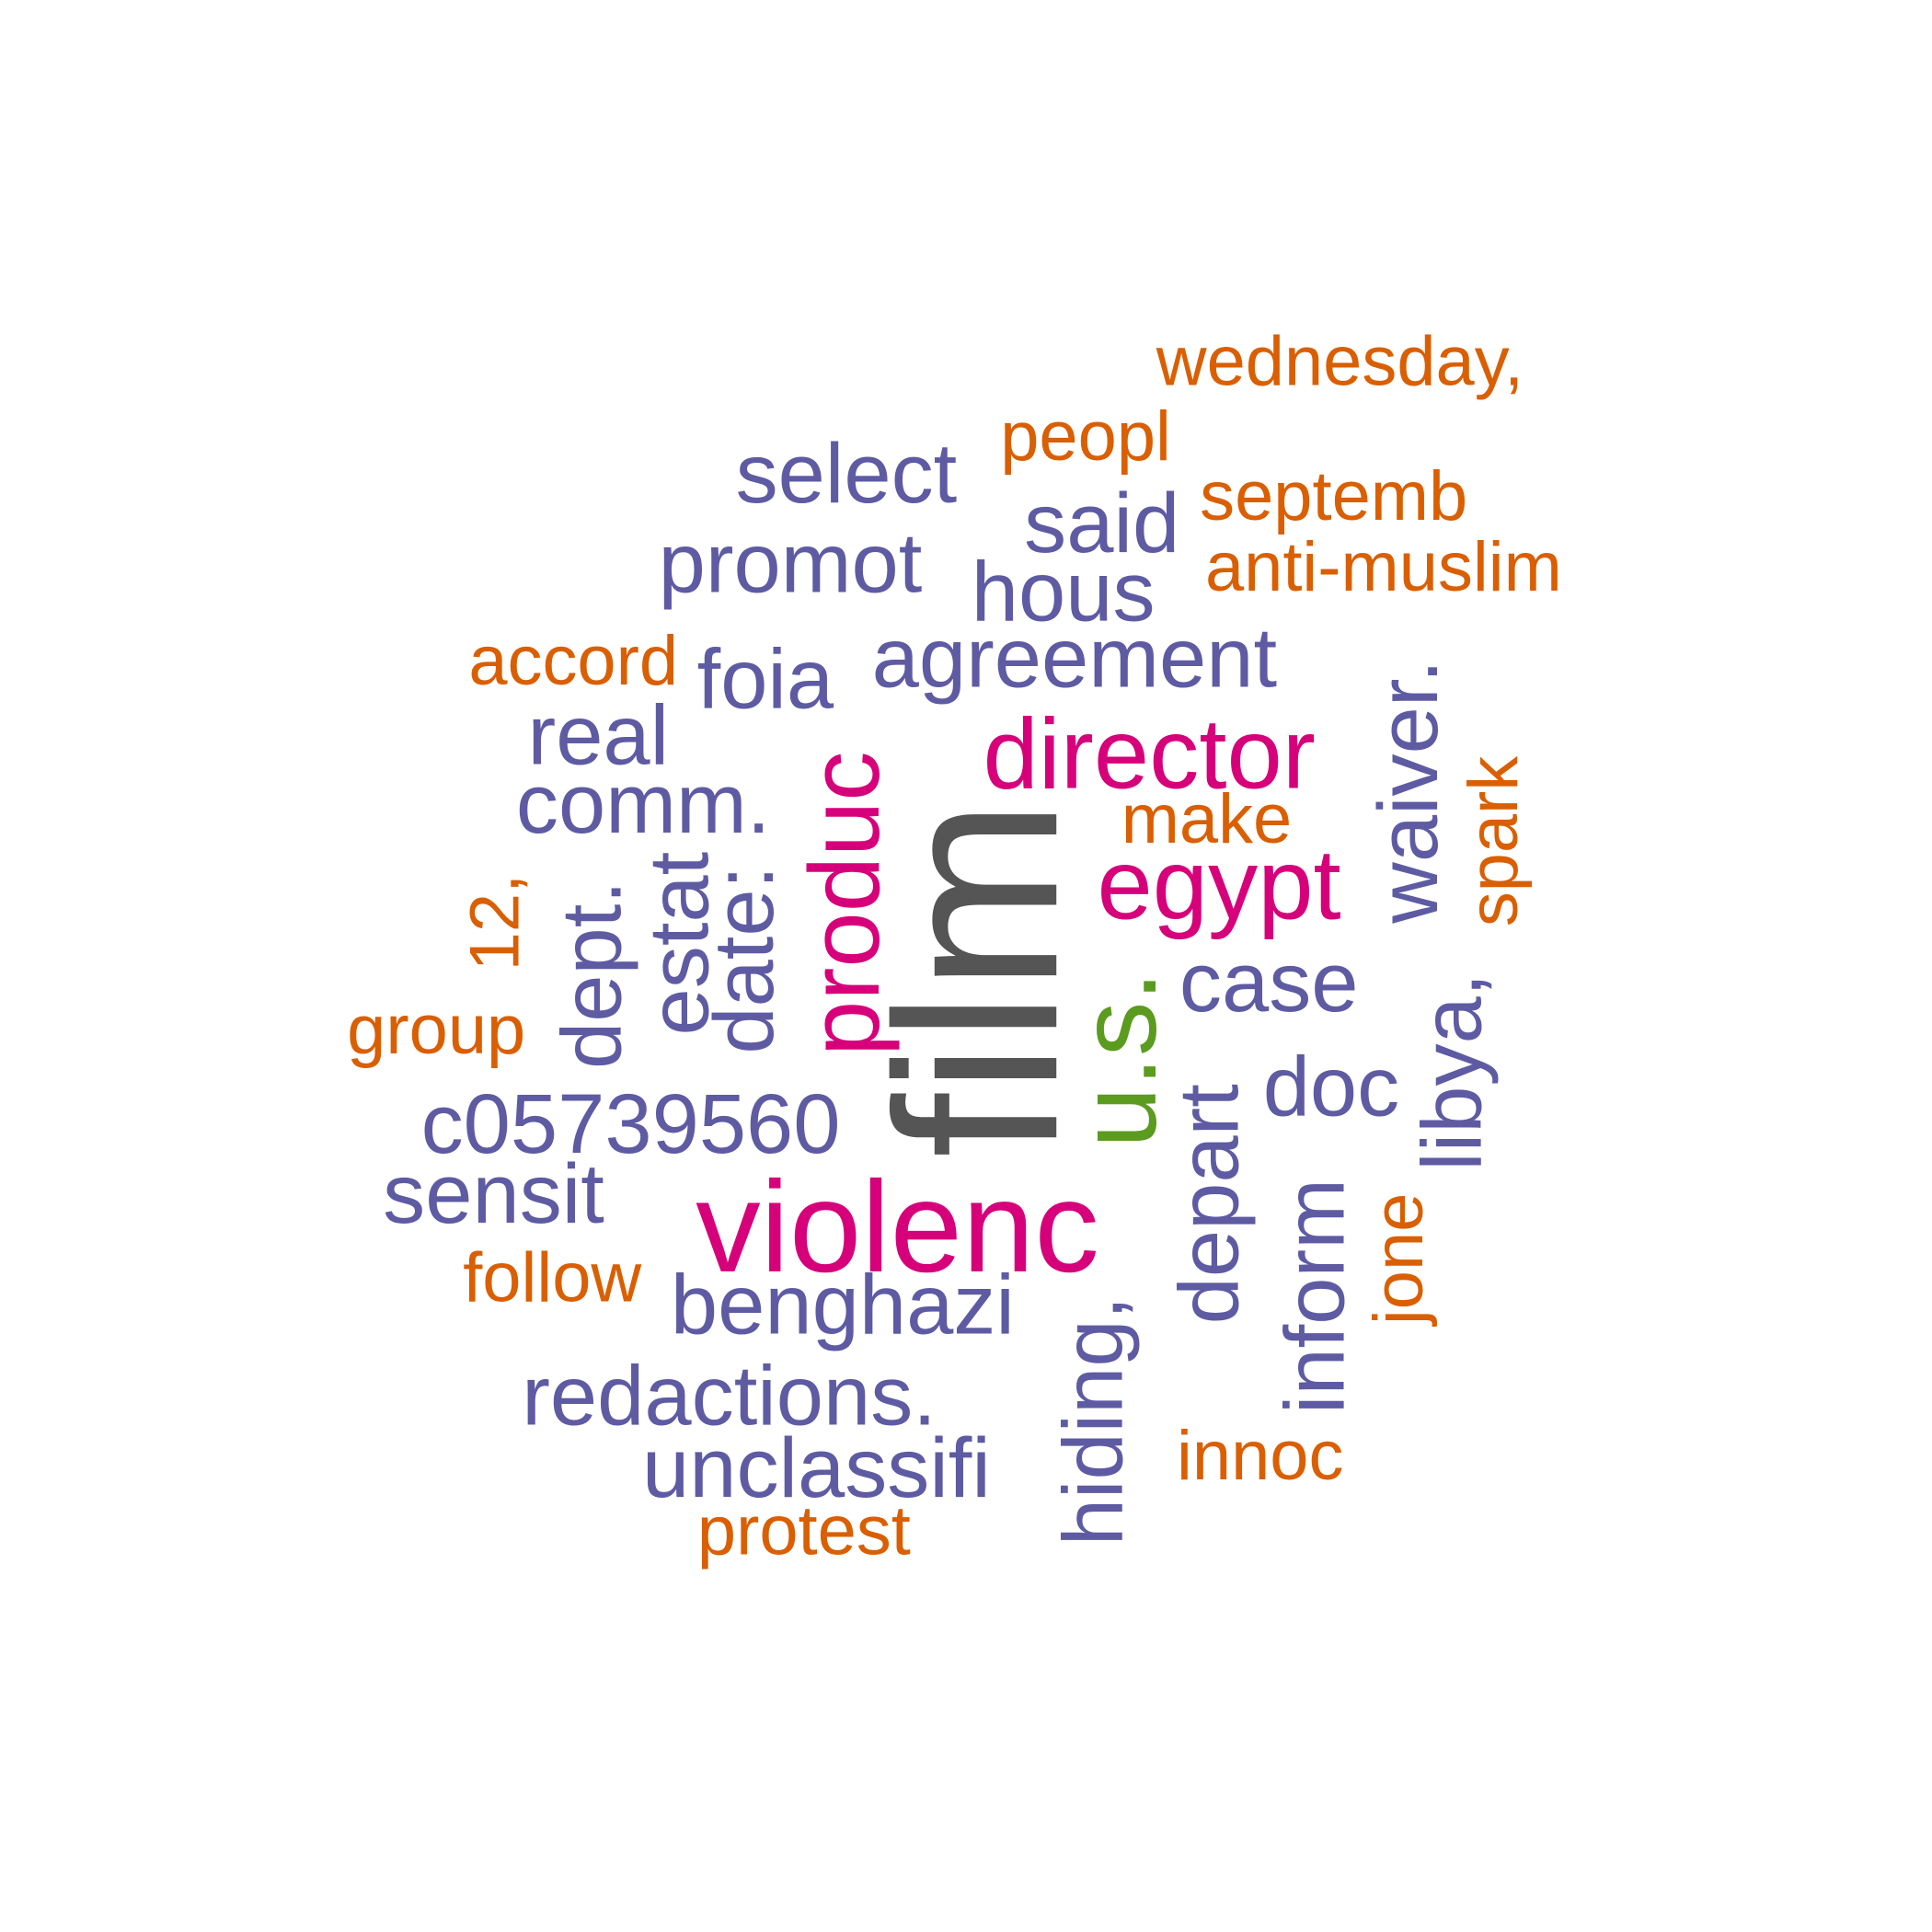 This screenshot has height=1932, width=1932. What do you see at coordinates (1209, 1204) in the screenshot?
I see `word-depart: depart` at bounding box center [1209, 1204].